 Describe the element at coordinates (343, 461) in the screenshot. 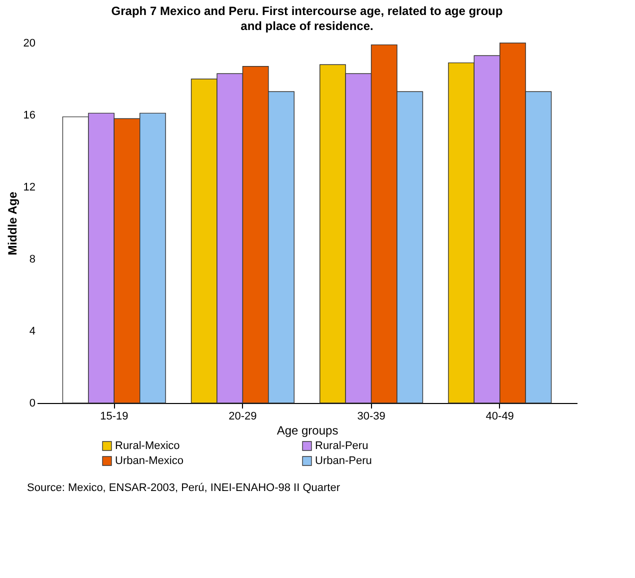

I see `legend-label: Urban-Peru` at that location.